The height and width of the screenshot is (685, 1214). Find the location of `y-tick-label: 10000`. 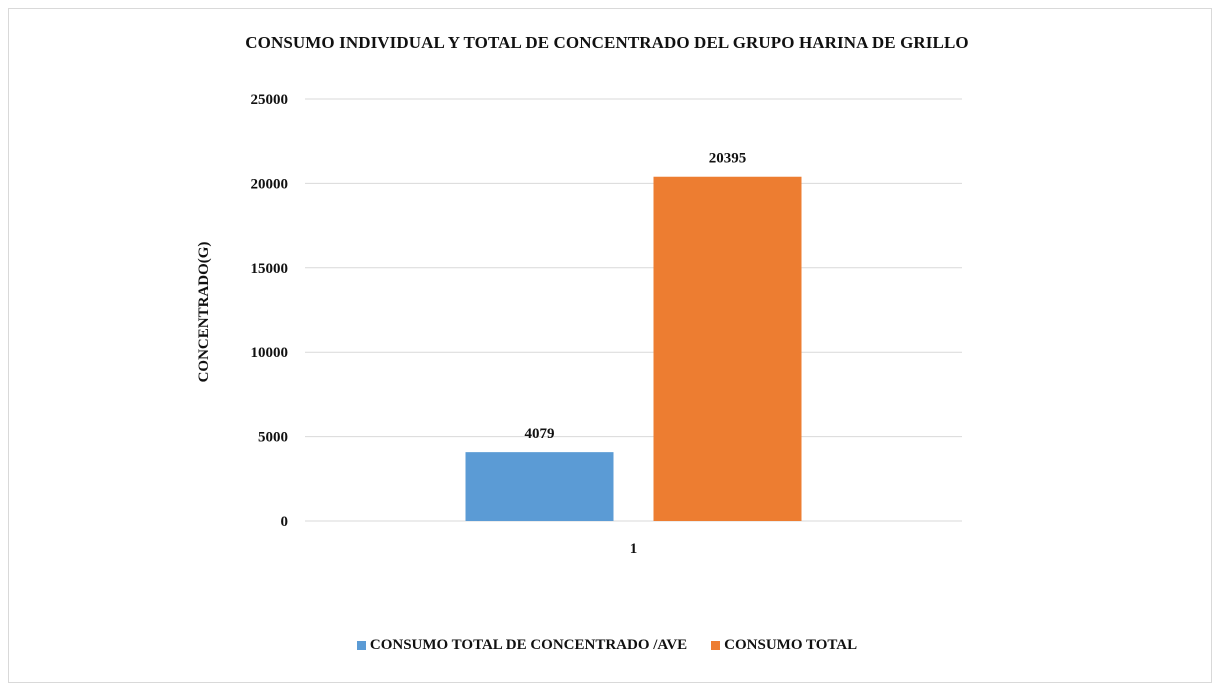

y-tick-label: 10000 is located at coordinates (270, 353).